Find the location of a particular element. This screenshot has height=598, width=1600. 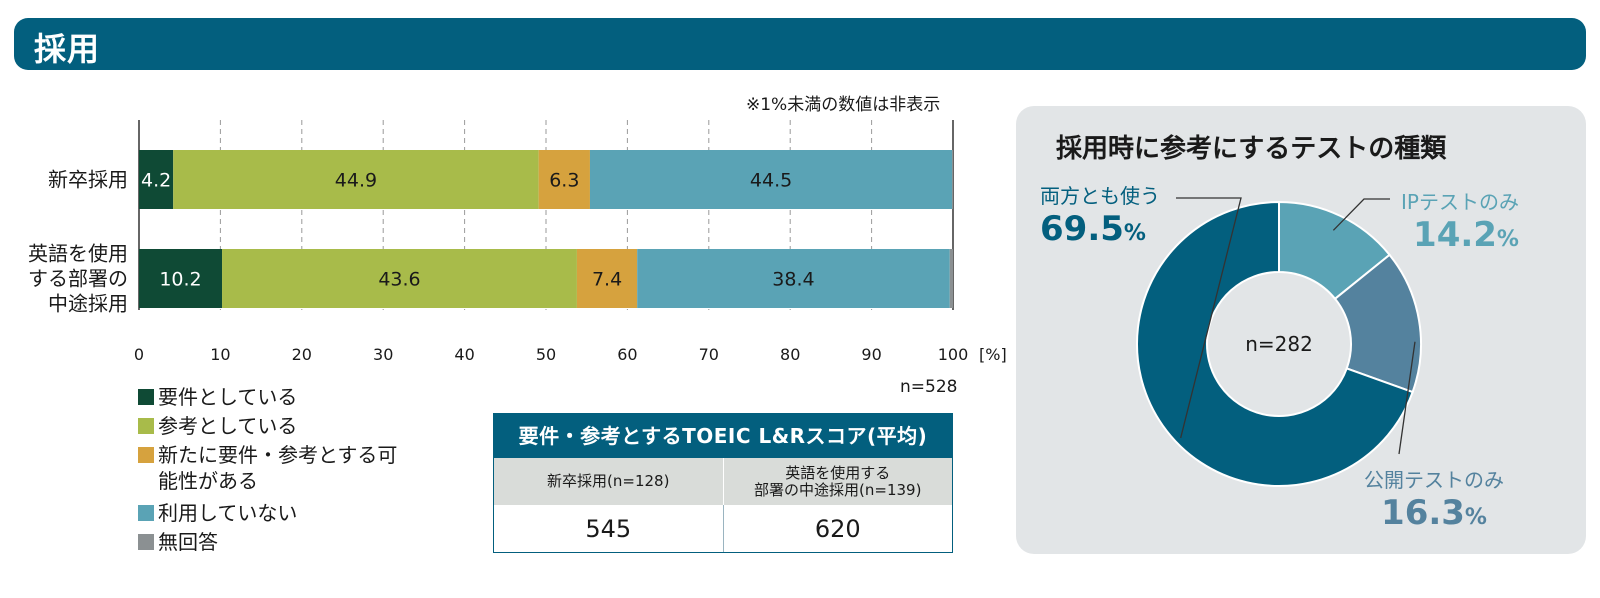

footnote: ※1%未満の数値は非表示 is located at coordinates (843, 105).